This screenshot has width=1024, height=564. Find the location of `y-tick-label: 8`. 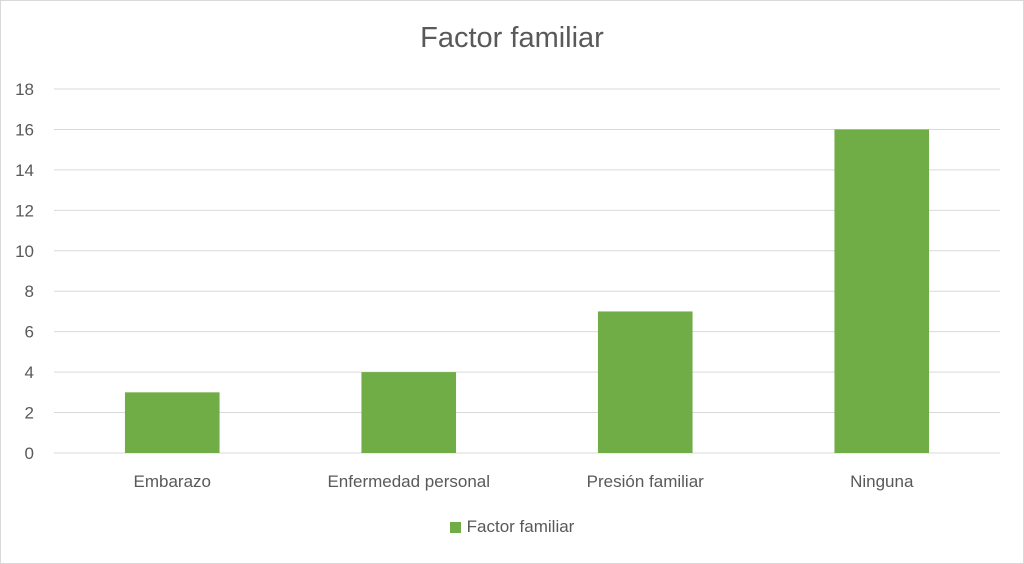

y-tick-label: 8 is located at coordinates (29, 291).